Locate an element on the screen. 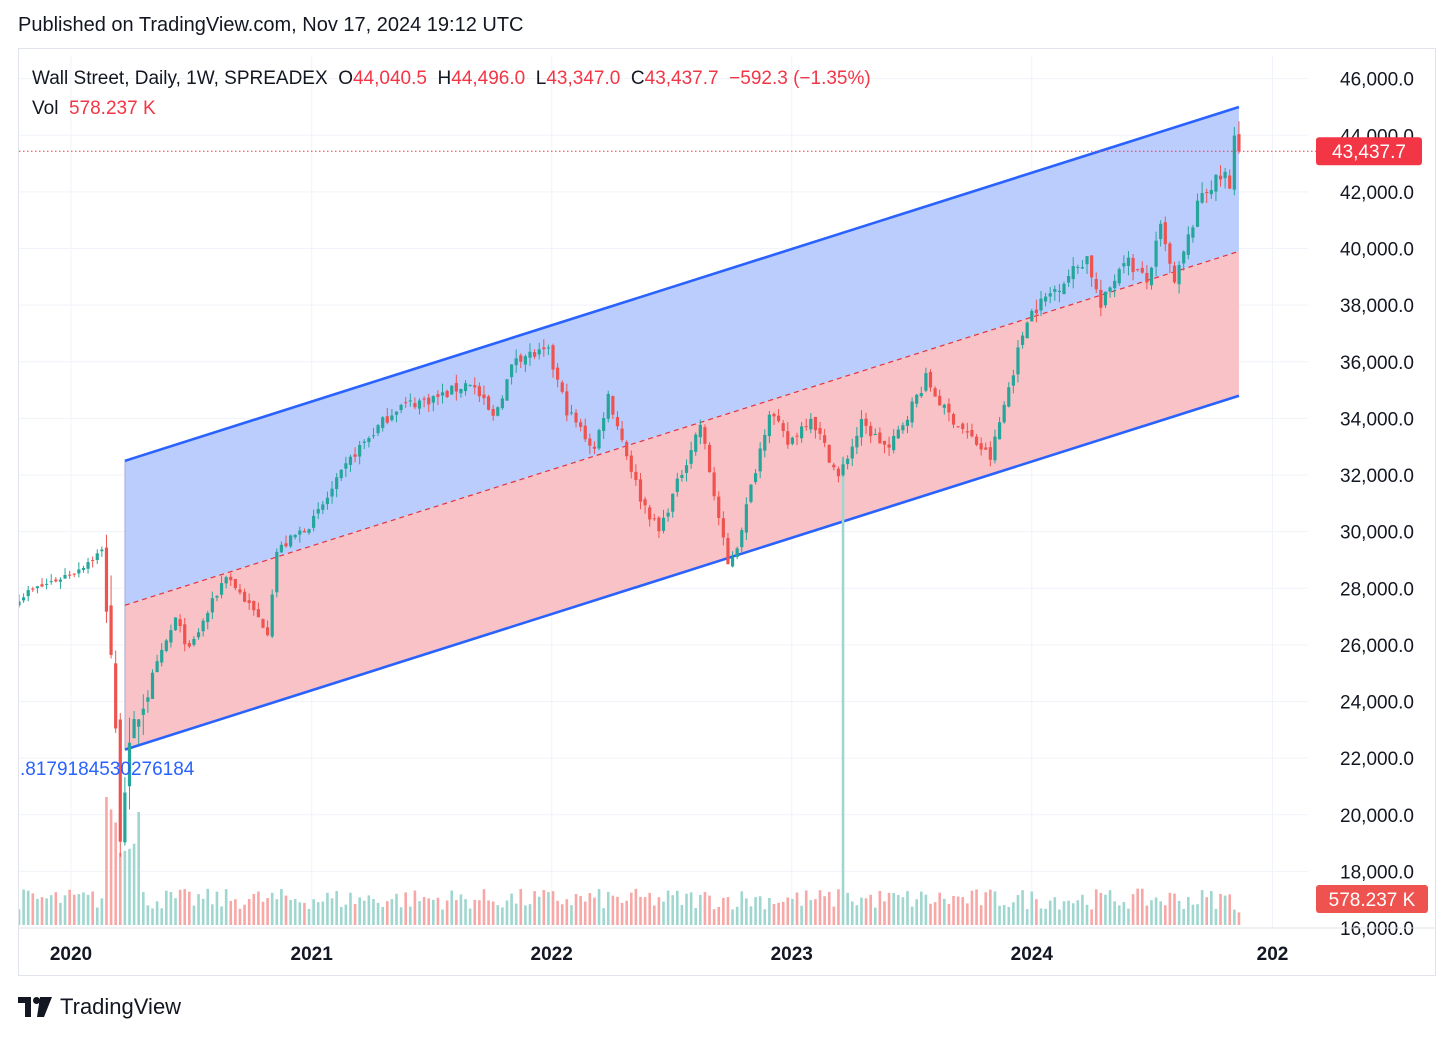  tradingview-branding: TradingView is located at coordinates (99, 1007).